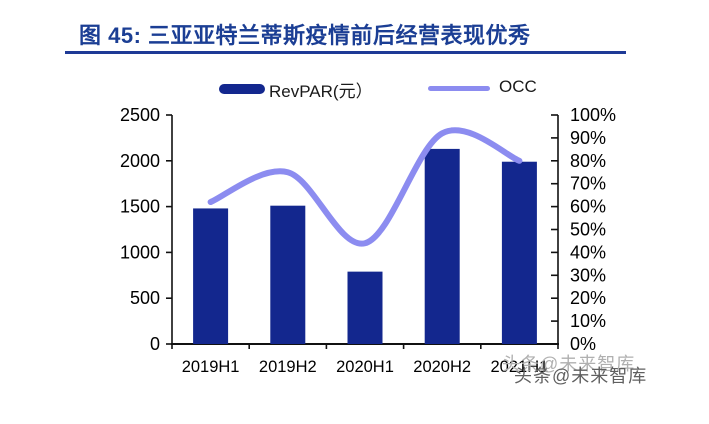  I want to click on right-axis-tick-label: 100%, so click(593, 115).